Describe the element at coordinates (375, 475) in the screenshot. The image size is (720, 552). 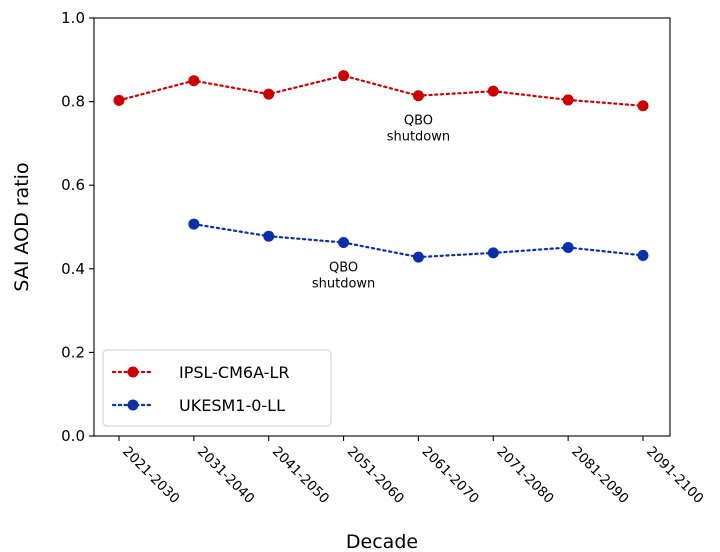
I see `x-tick-label: 2051-2060` at that location.